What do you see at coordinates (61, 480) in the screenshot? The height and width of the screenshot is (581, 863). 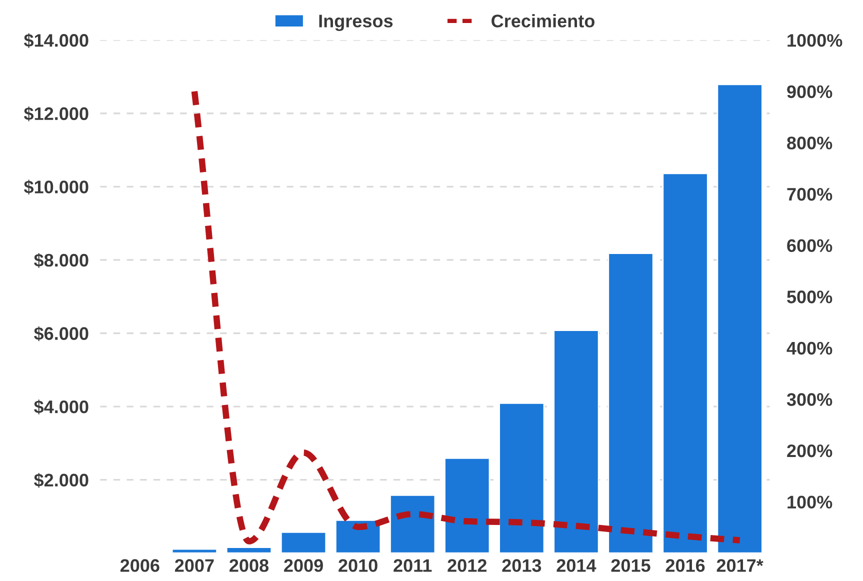 I see `y-tick-label: $2.000` at bounding box center [61, 480].